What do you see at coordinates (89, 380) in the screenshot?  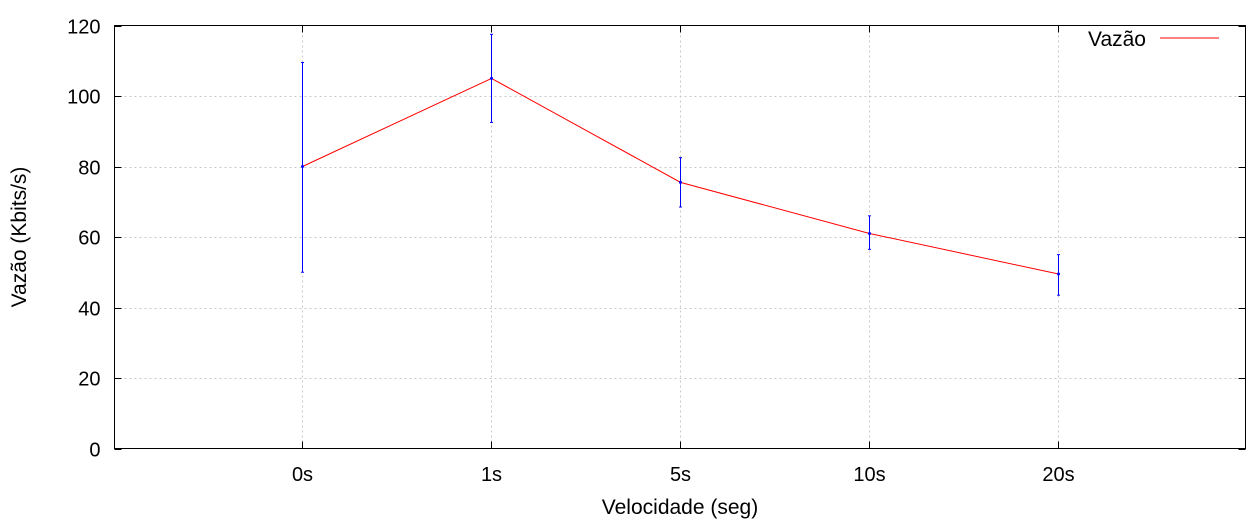 I see `y-tick-label: 20` at bounding box center [89, 380].